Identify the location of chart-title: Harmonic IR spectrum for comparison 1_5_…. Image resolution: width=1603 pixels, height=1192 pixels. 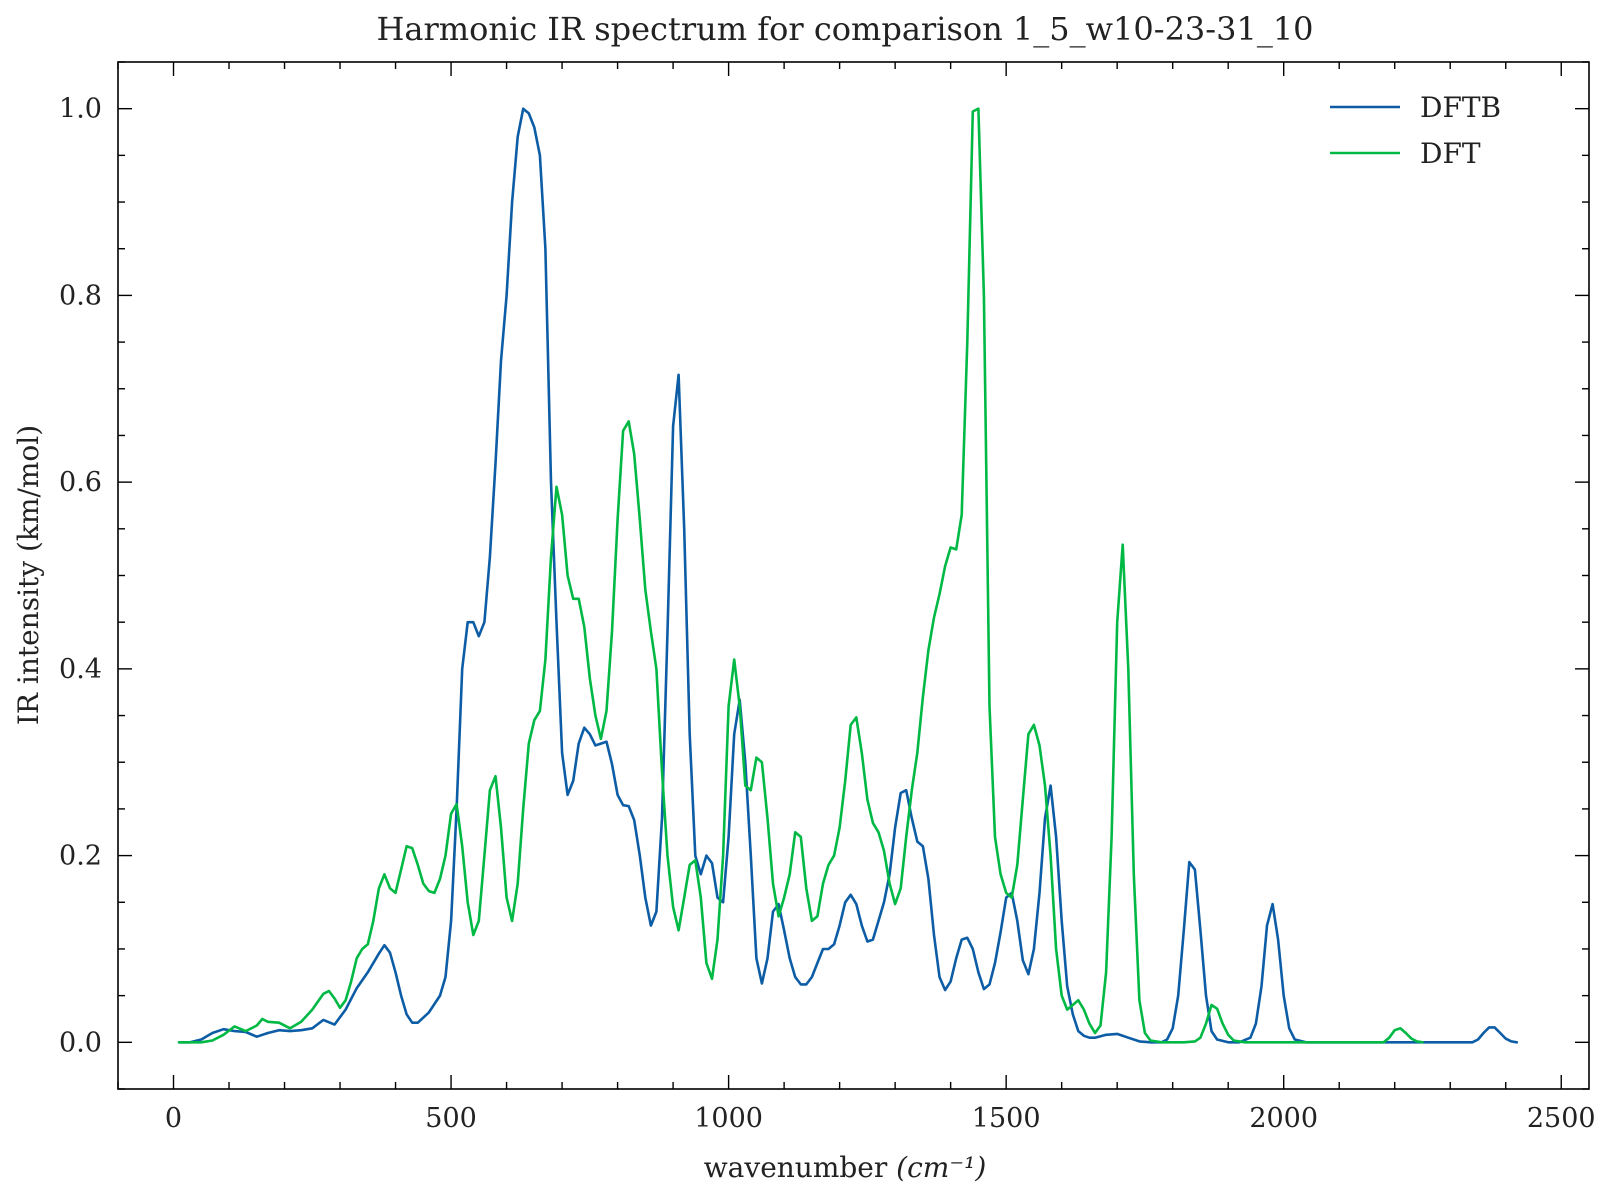
(844, 29).